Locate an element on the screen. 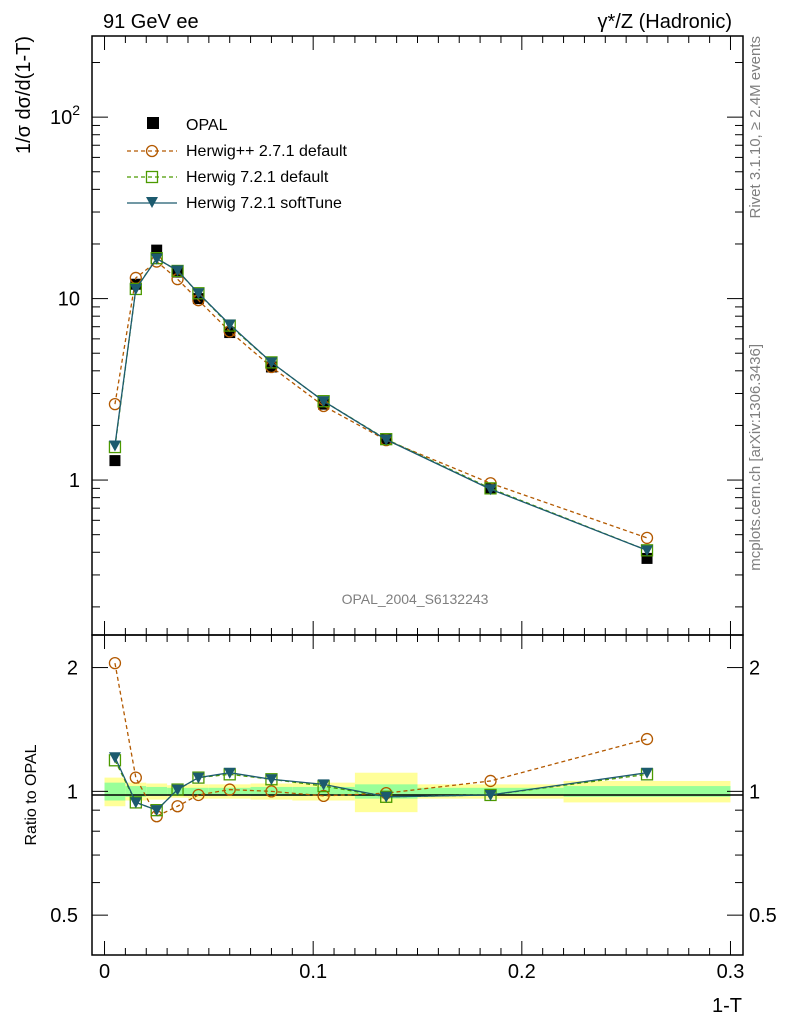 This screenshot has width=786, height=1024. ratio-y-tick-label: 0.5 is located at coordinates (64, 916).